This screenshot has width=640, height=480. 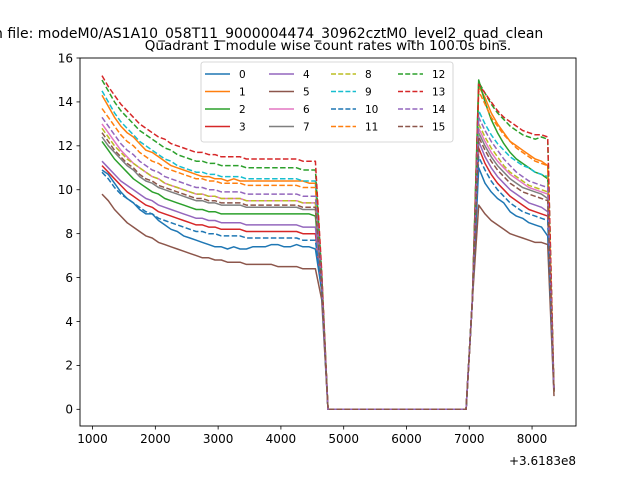 I want to click on legend-label: 7, so click(x=306, y=127).